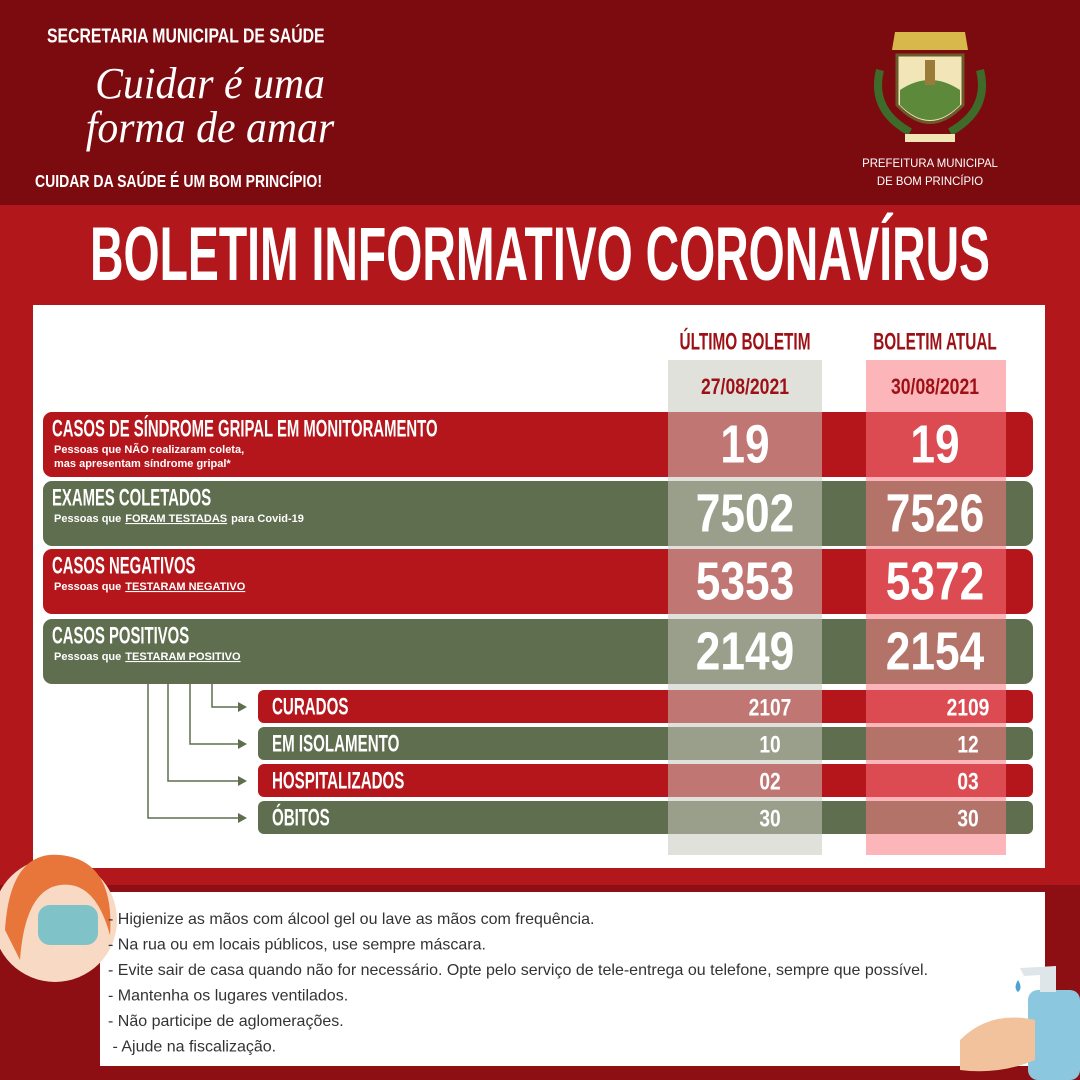  Describe the element at coordinates (769, 781) in the screenshot. I see `subrow-value: 02` at that location.